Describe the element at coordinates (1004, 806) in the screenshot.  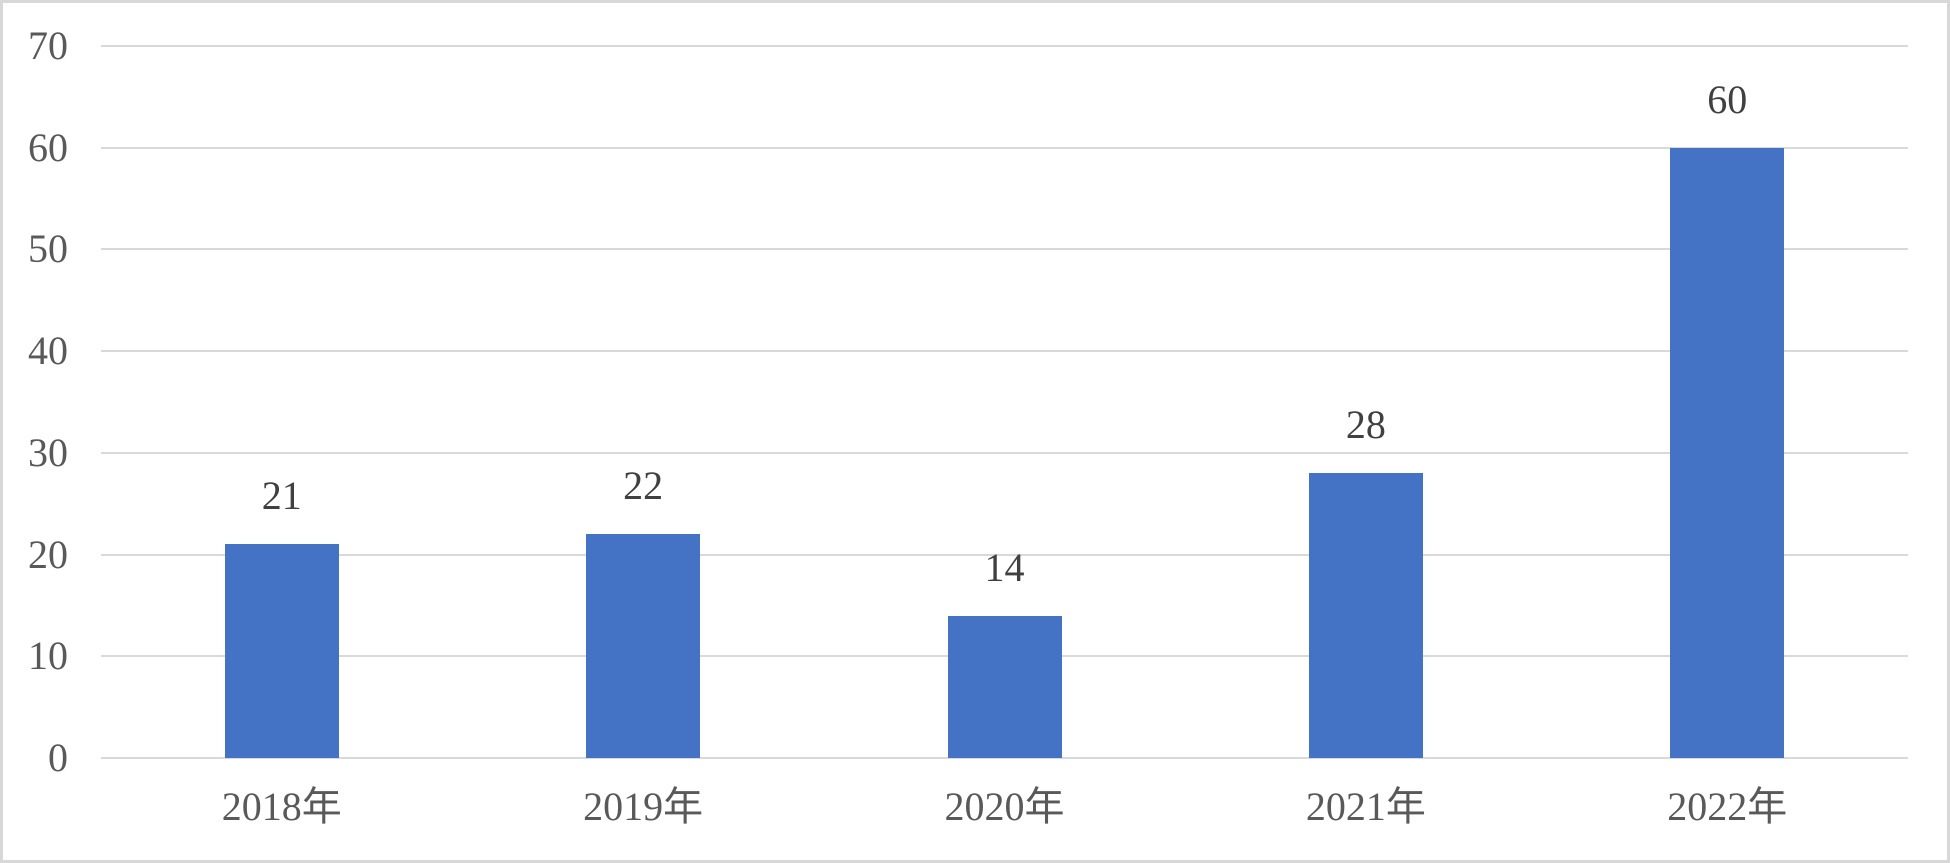
I see `x-axis-category-label: 2020年` at that location.